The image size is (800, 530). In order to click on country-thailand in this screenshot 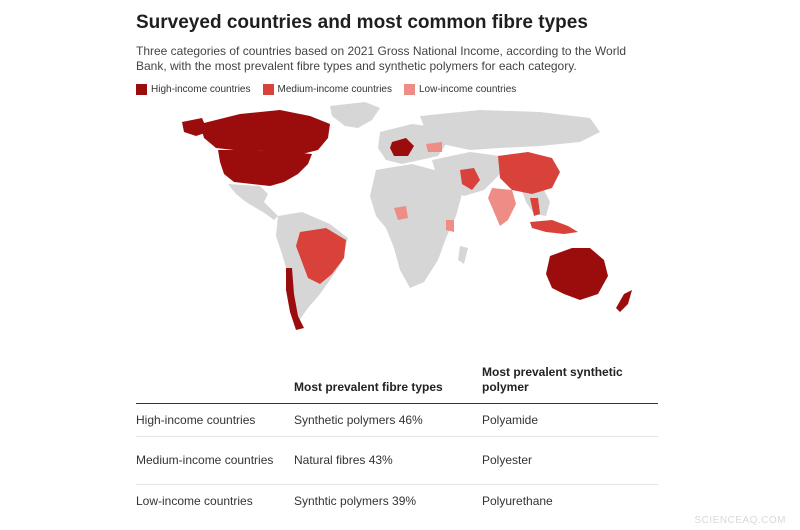, I will do `click(535, 207)`.